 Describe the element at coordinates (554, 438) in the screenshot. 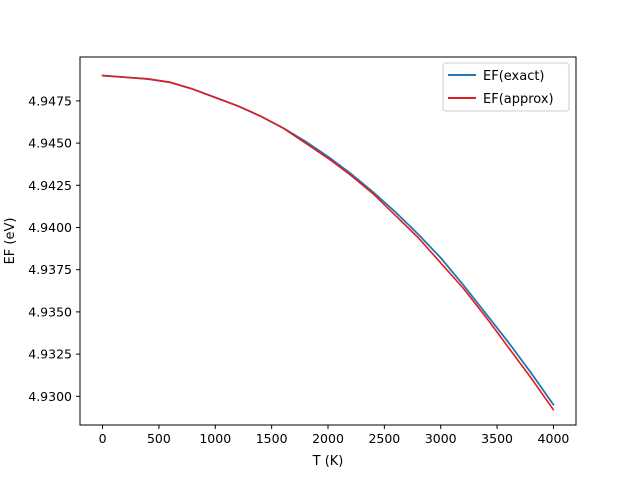

I see `x-tick-label: 4000` at that location.